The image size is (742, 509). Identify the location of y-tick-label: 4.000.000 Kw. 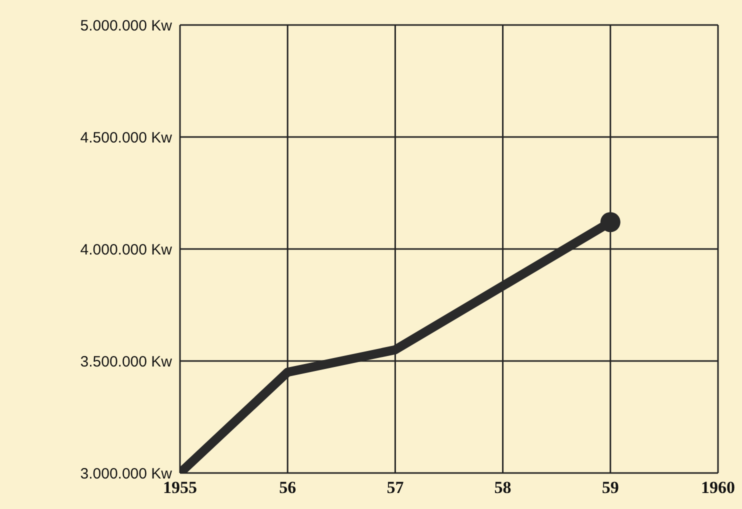
(126, 249).